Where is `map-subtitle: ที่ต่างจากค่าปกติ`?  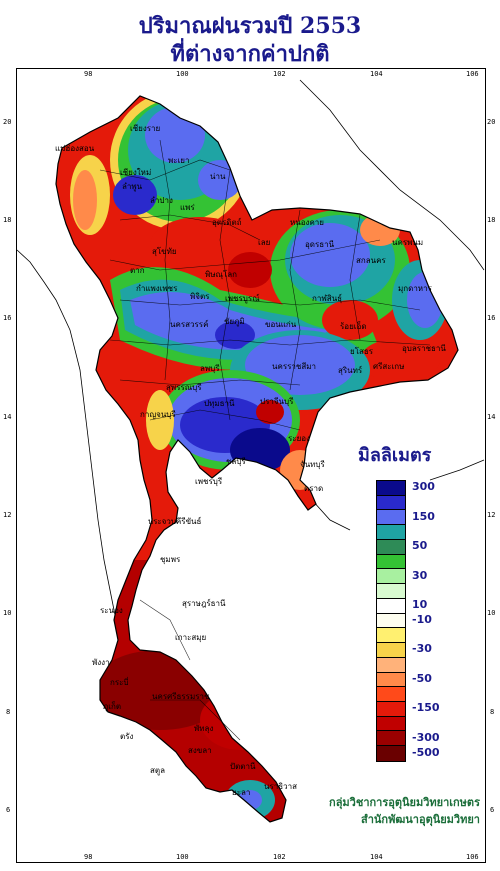 map-subtitle: ที่ต่างจากค่าปกติ is located at coordinates (250, 54).